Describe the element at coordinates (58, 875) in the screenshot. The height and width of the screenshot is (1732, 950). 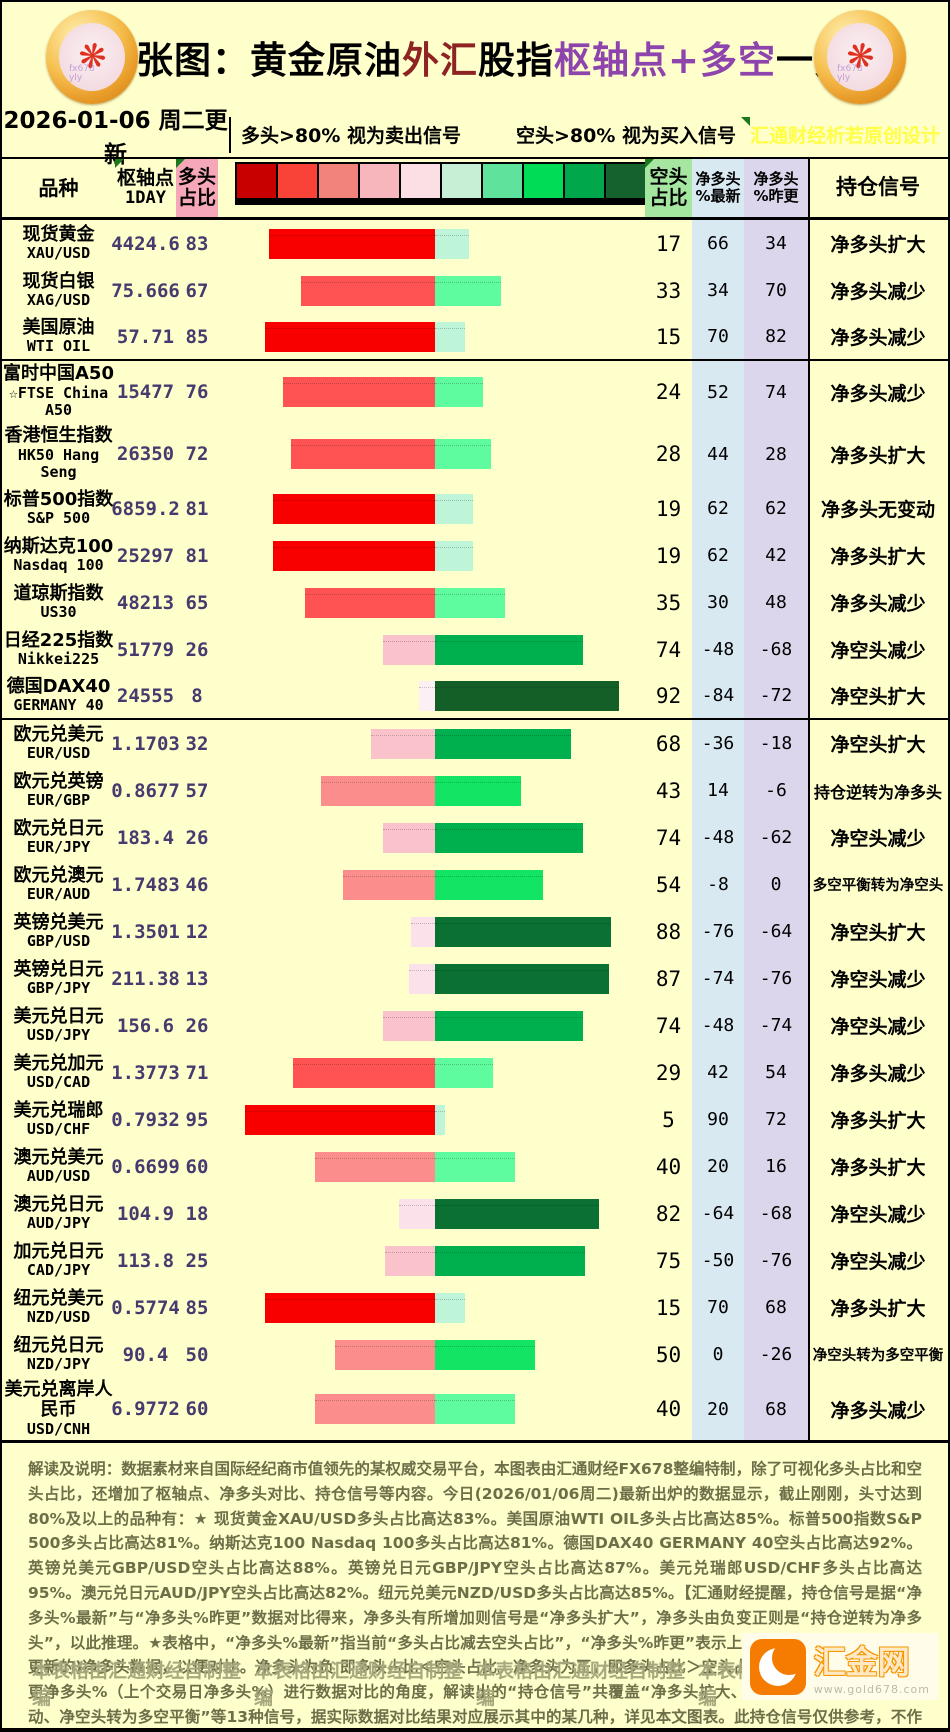
I see `symbol-label: 欧元兑澳元` at that location.